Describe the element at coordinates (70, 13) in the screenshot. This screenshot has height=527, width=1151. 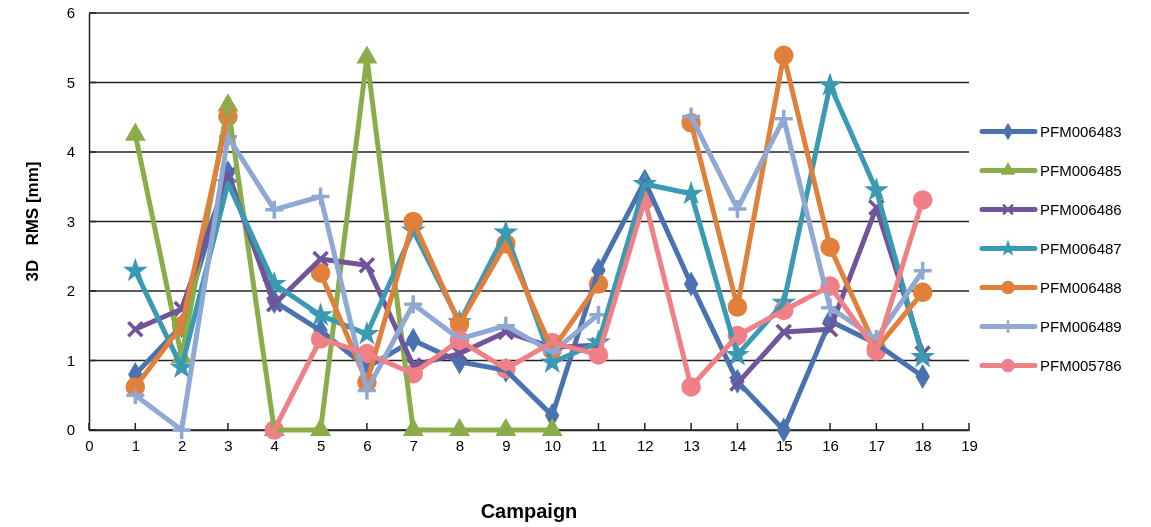
I see `y-tick-label: 6` at that location.